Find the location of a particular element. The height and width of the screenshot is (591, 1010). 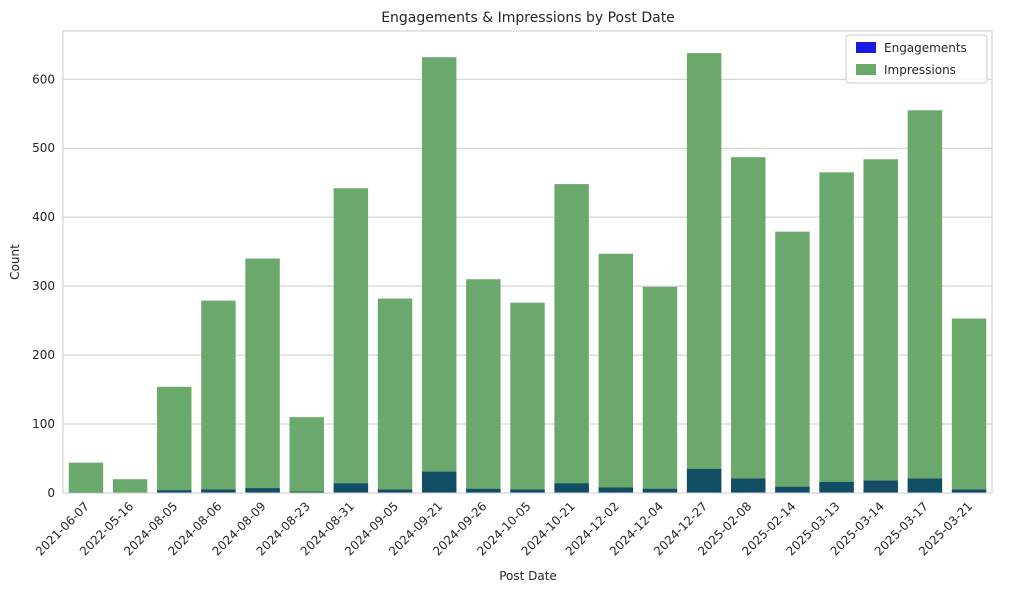

y-tick-label: 500 is located at coordinates (43, 148).